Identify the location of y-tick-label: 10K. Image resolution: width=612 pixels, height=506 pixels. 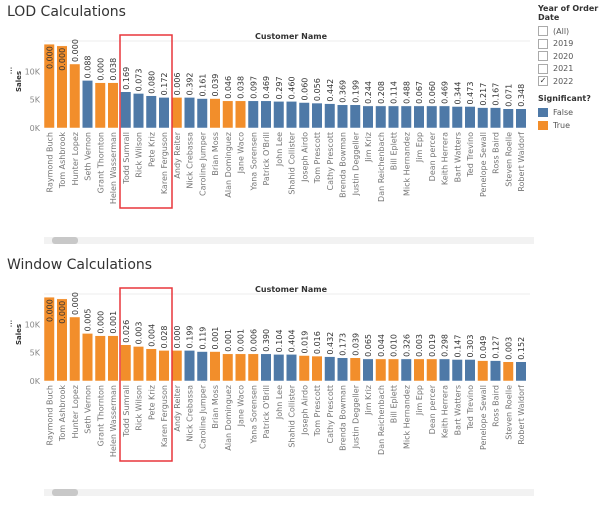
(33, 71).